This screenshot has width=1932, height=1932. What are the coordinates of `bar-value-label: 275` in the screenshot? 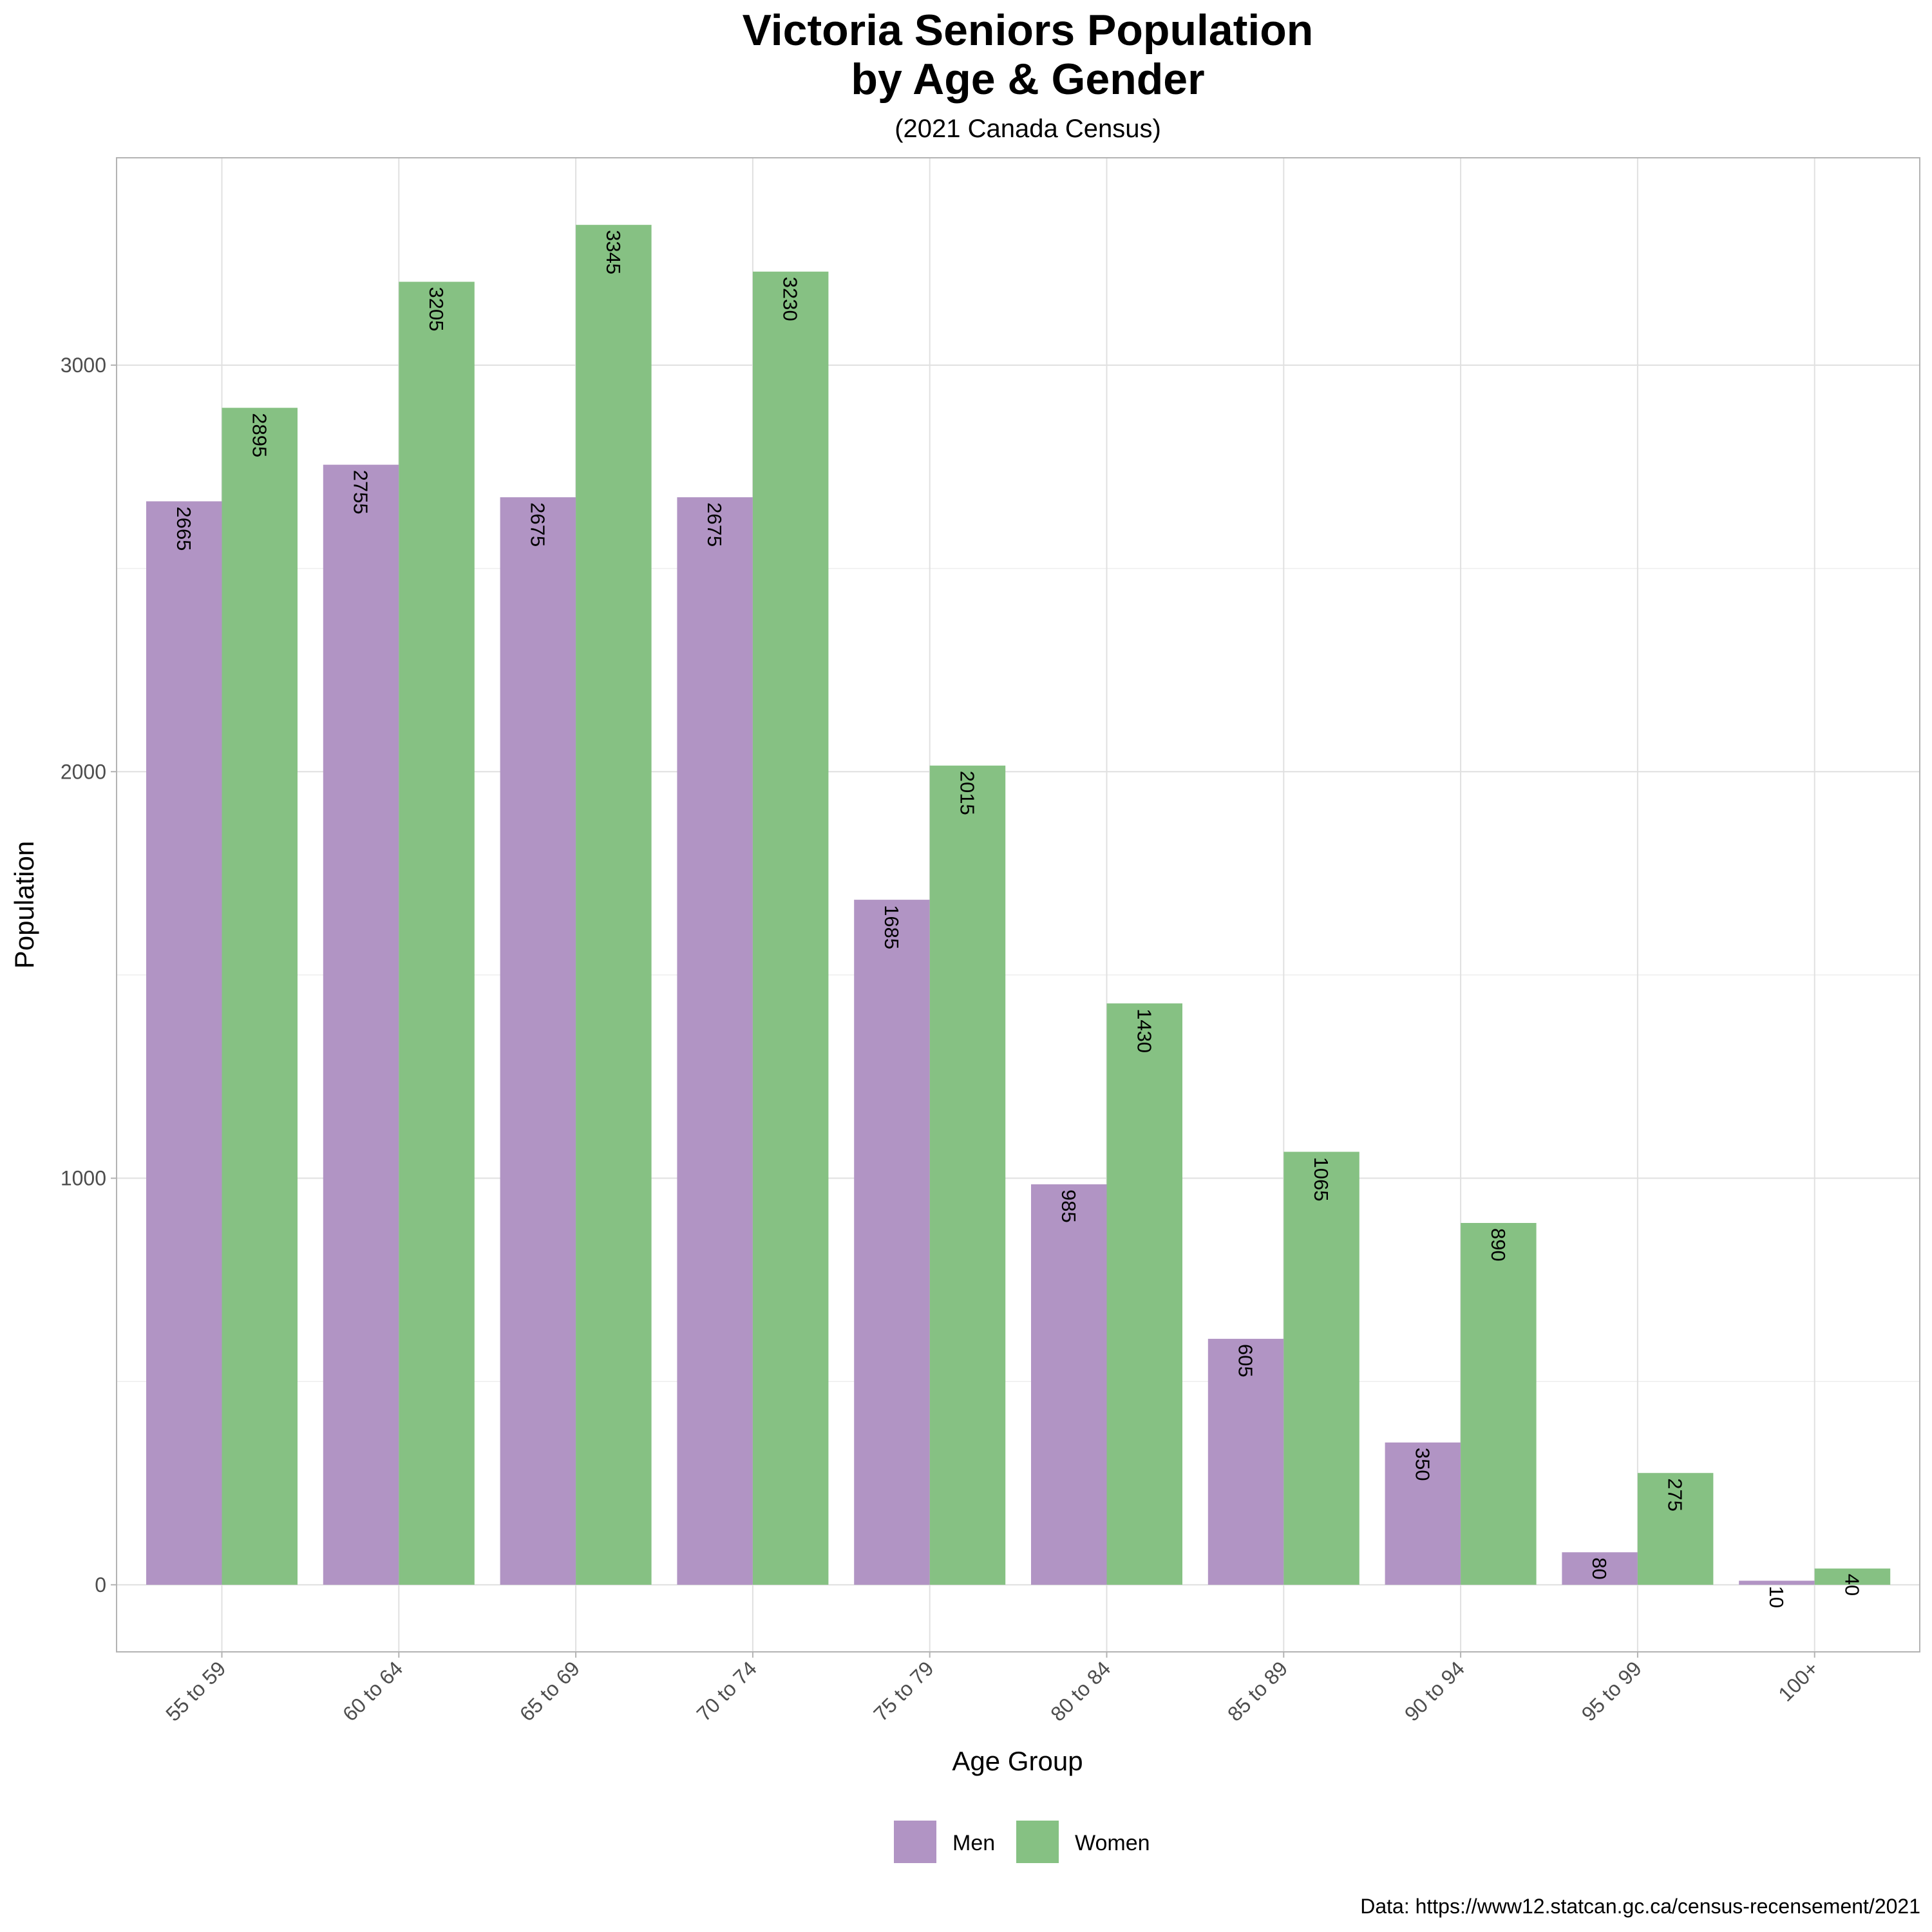 It's located at (1675, 1494).